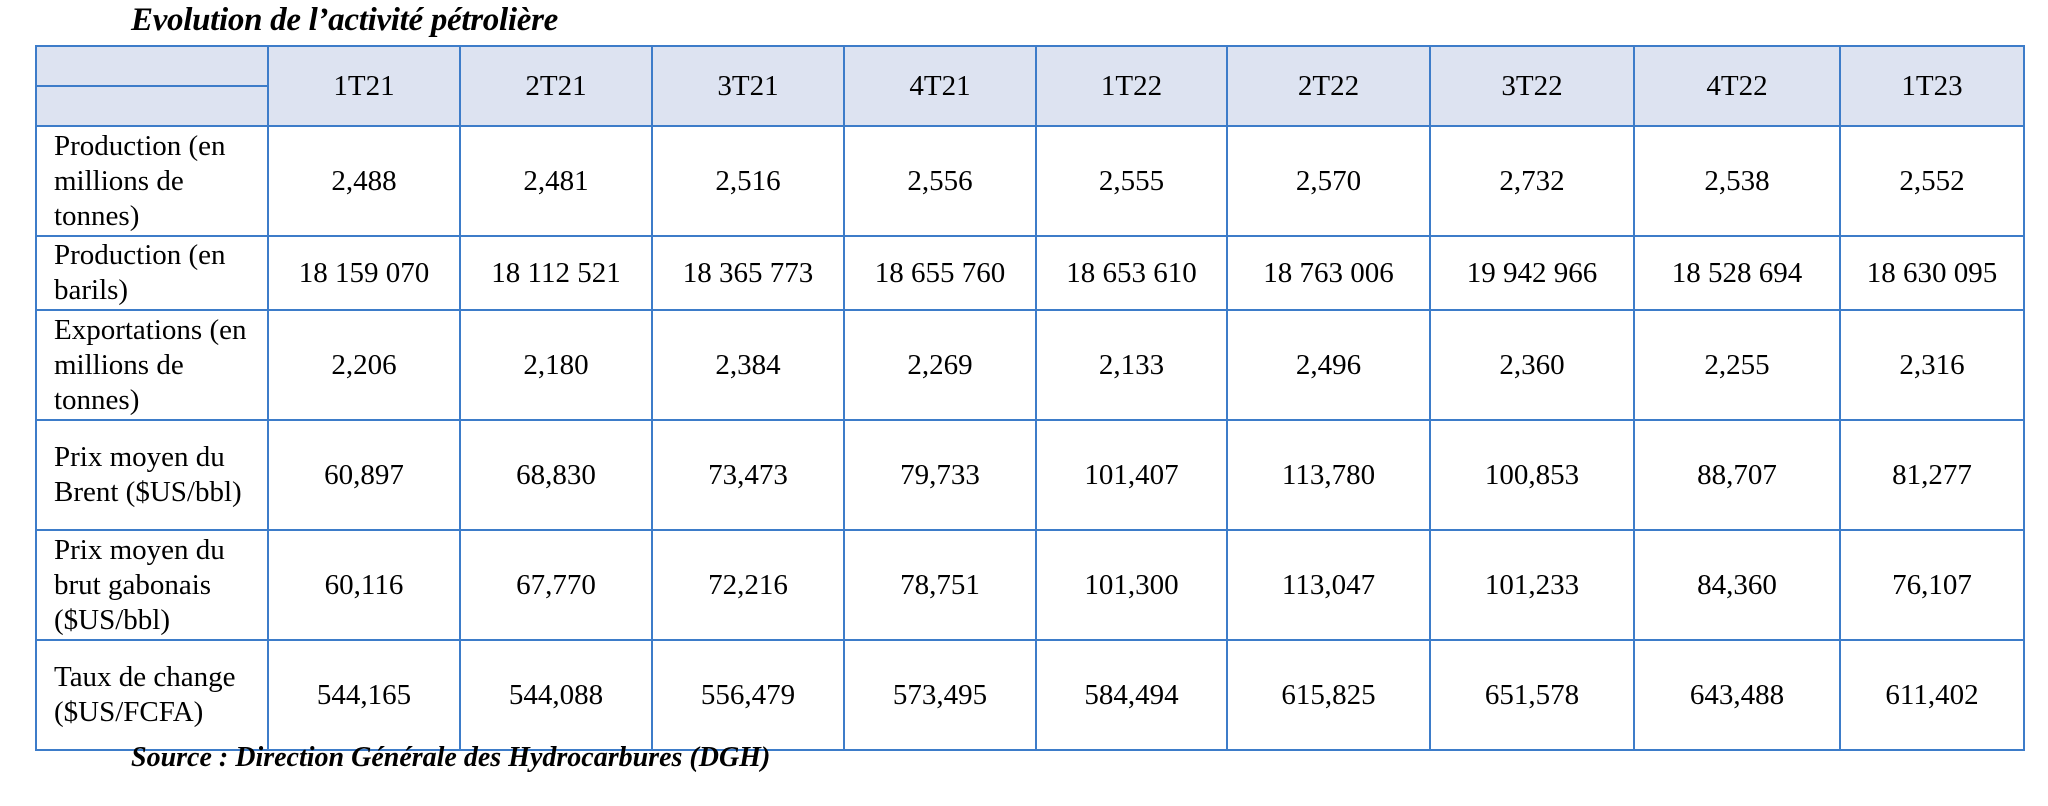  Describe the element at coordinates (152, 695) in the screenshot. I see `row-label: Taux de change ($US/FCFA)` at that location.